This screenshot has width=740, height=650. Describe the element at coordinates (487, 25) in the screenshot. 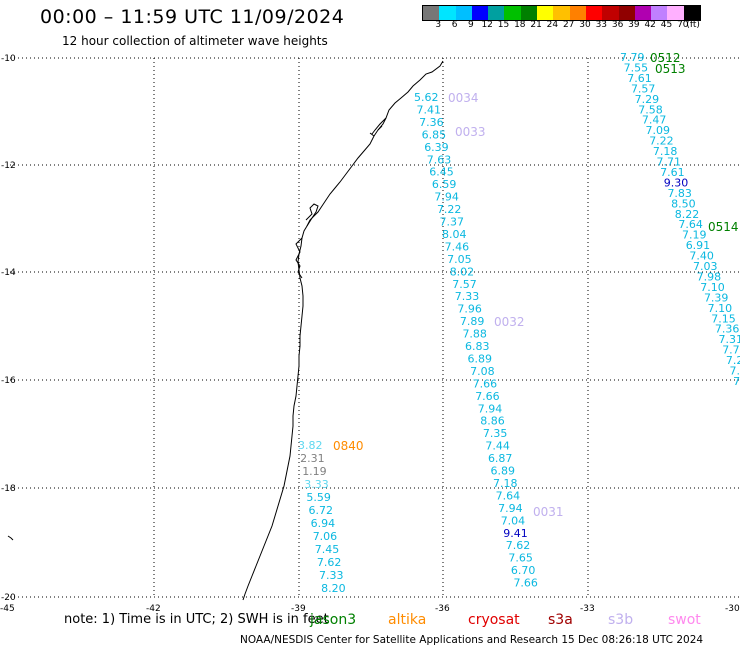

I see `color-scale-label: 12` at that location.